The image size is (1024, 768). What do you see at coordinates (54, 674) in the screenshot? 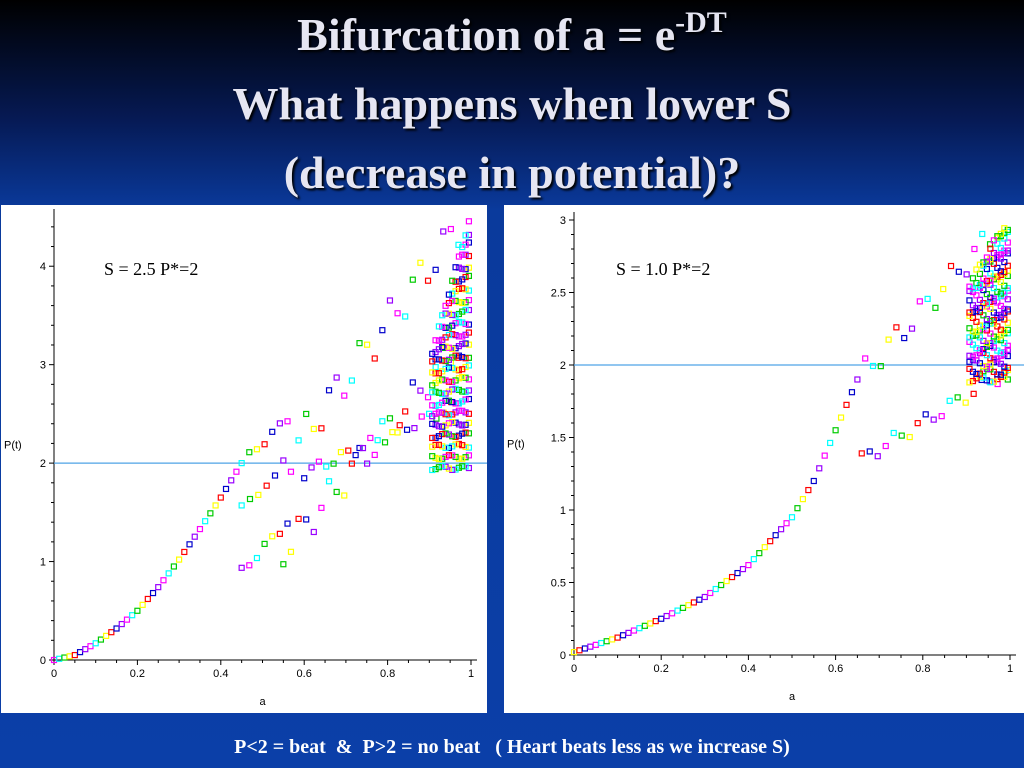
I see `x-tick-label: 0` at bounding box center [54, 674].